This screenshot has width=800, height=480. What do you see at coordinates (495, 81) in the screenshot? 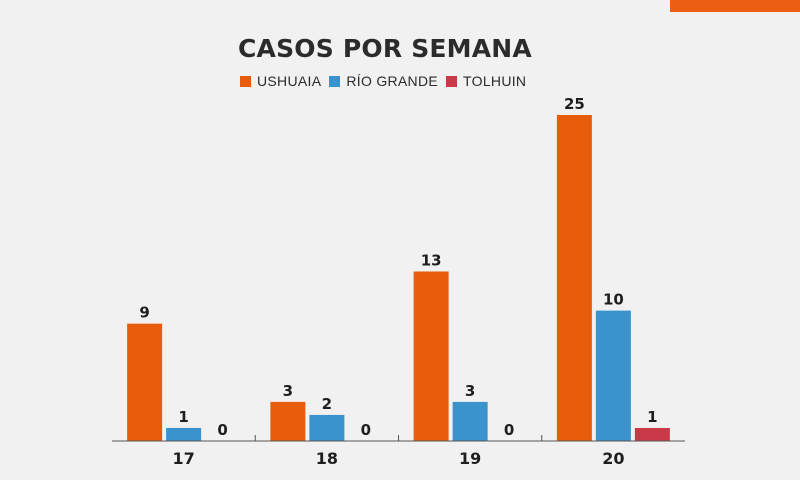
I see `legend-label-tolhuin: TOLHUIN` at bounding box center [495, 81].